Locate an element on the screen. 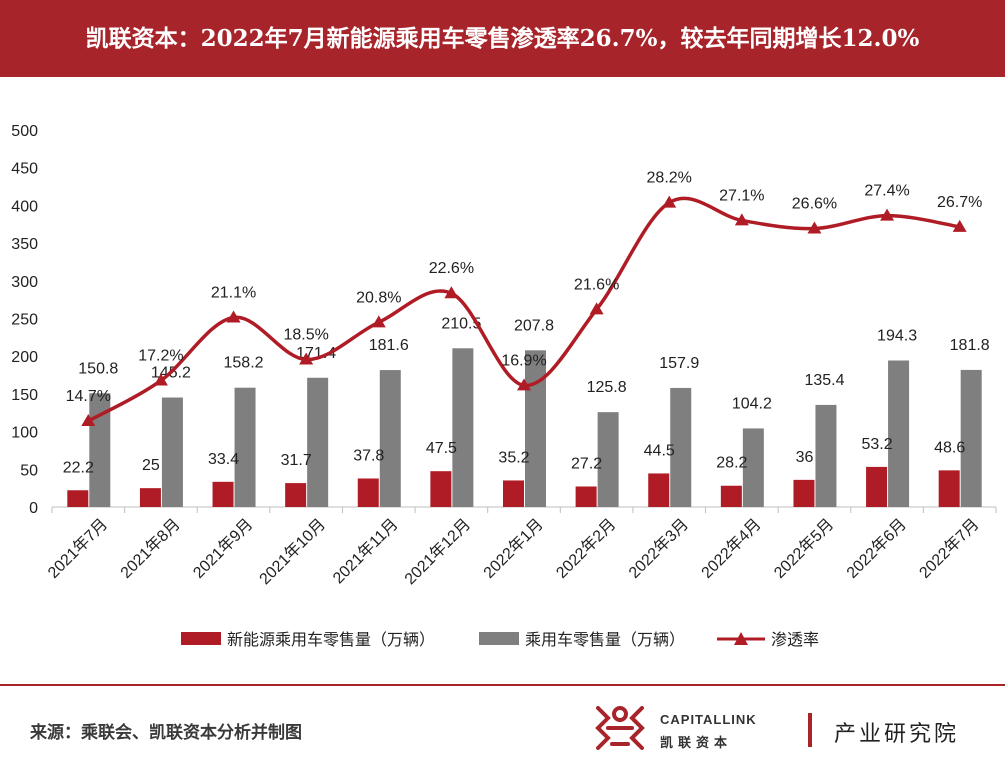 Image resolution: width=1005 pixels, height=782 pixels. legend-label-penetration: 渗透率 is located at coordinates (795, 640).